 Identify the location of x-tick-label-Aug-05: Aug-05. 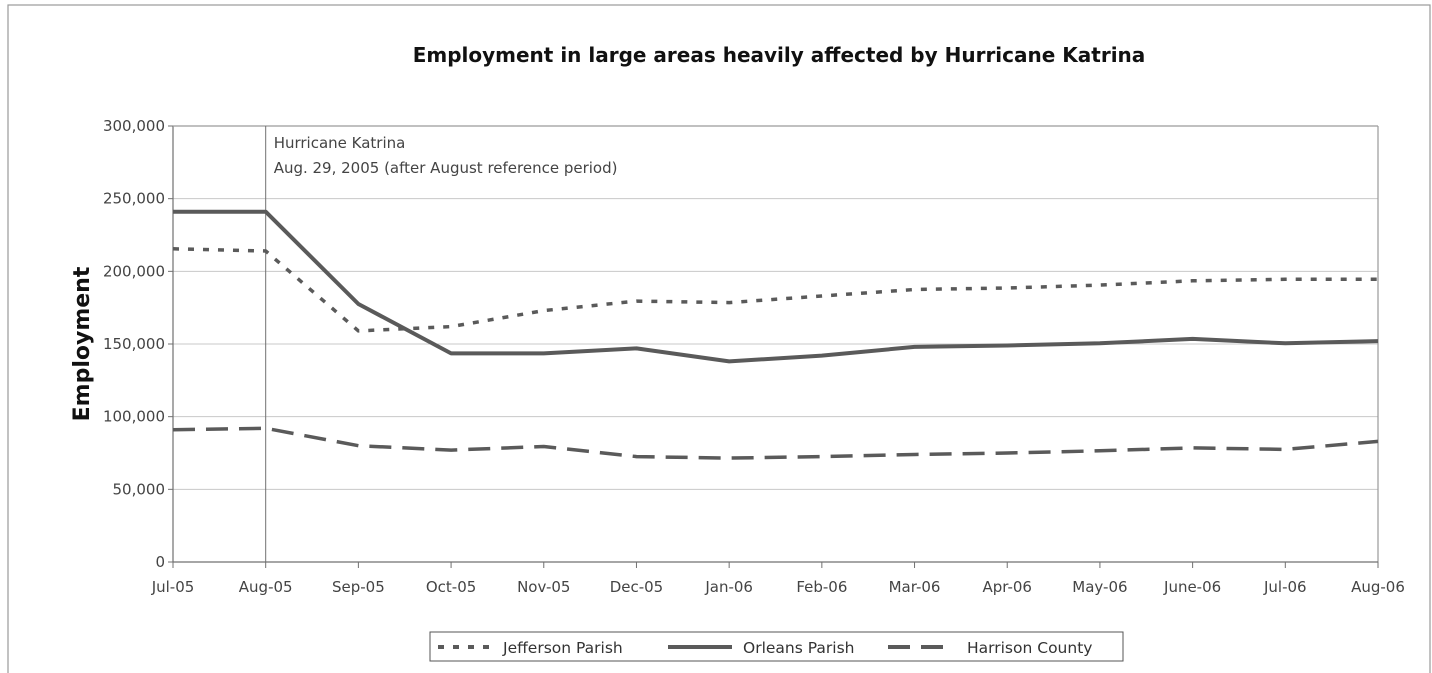
(266, 587).